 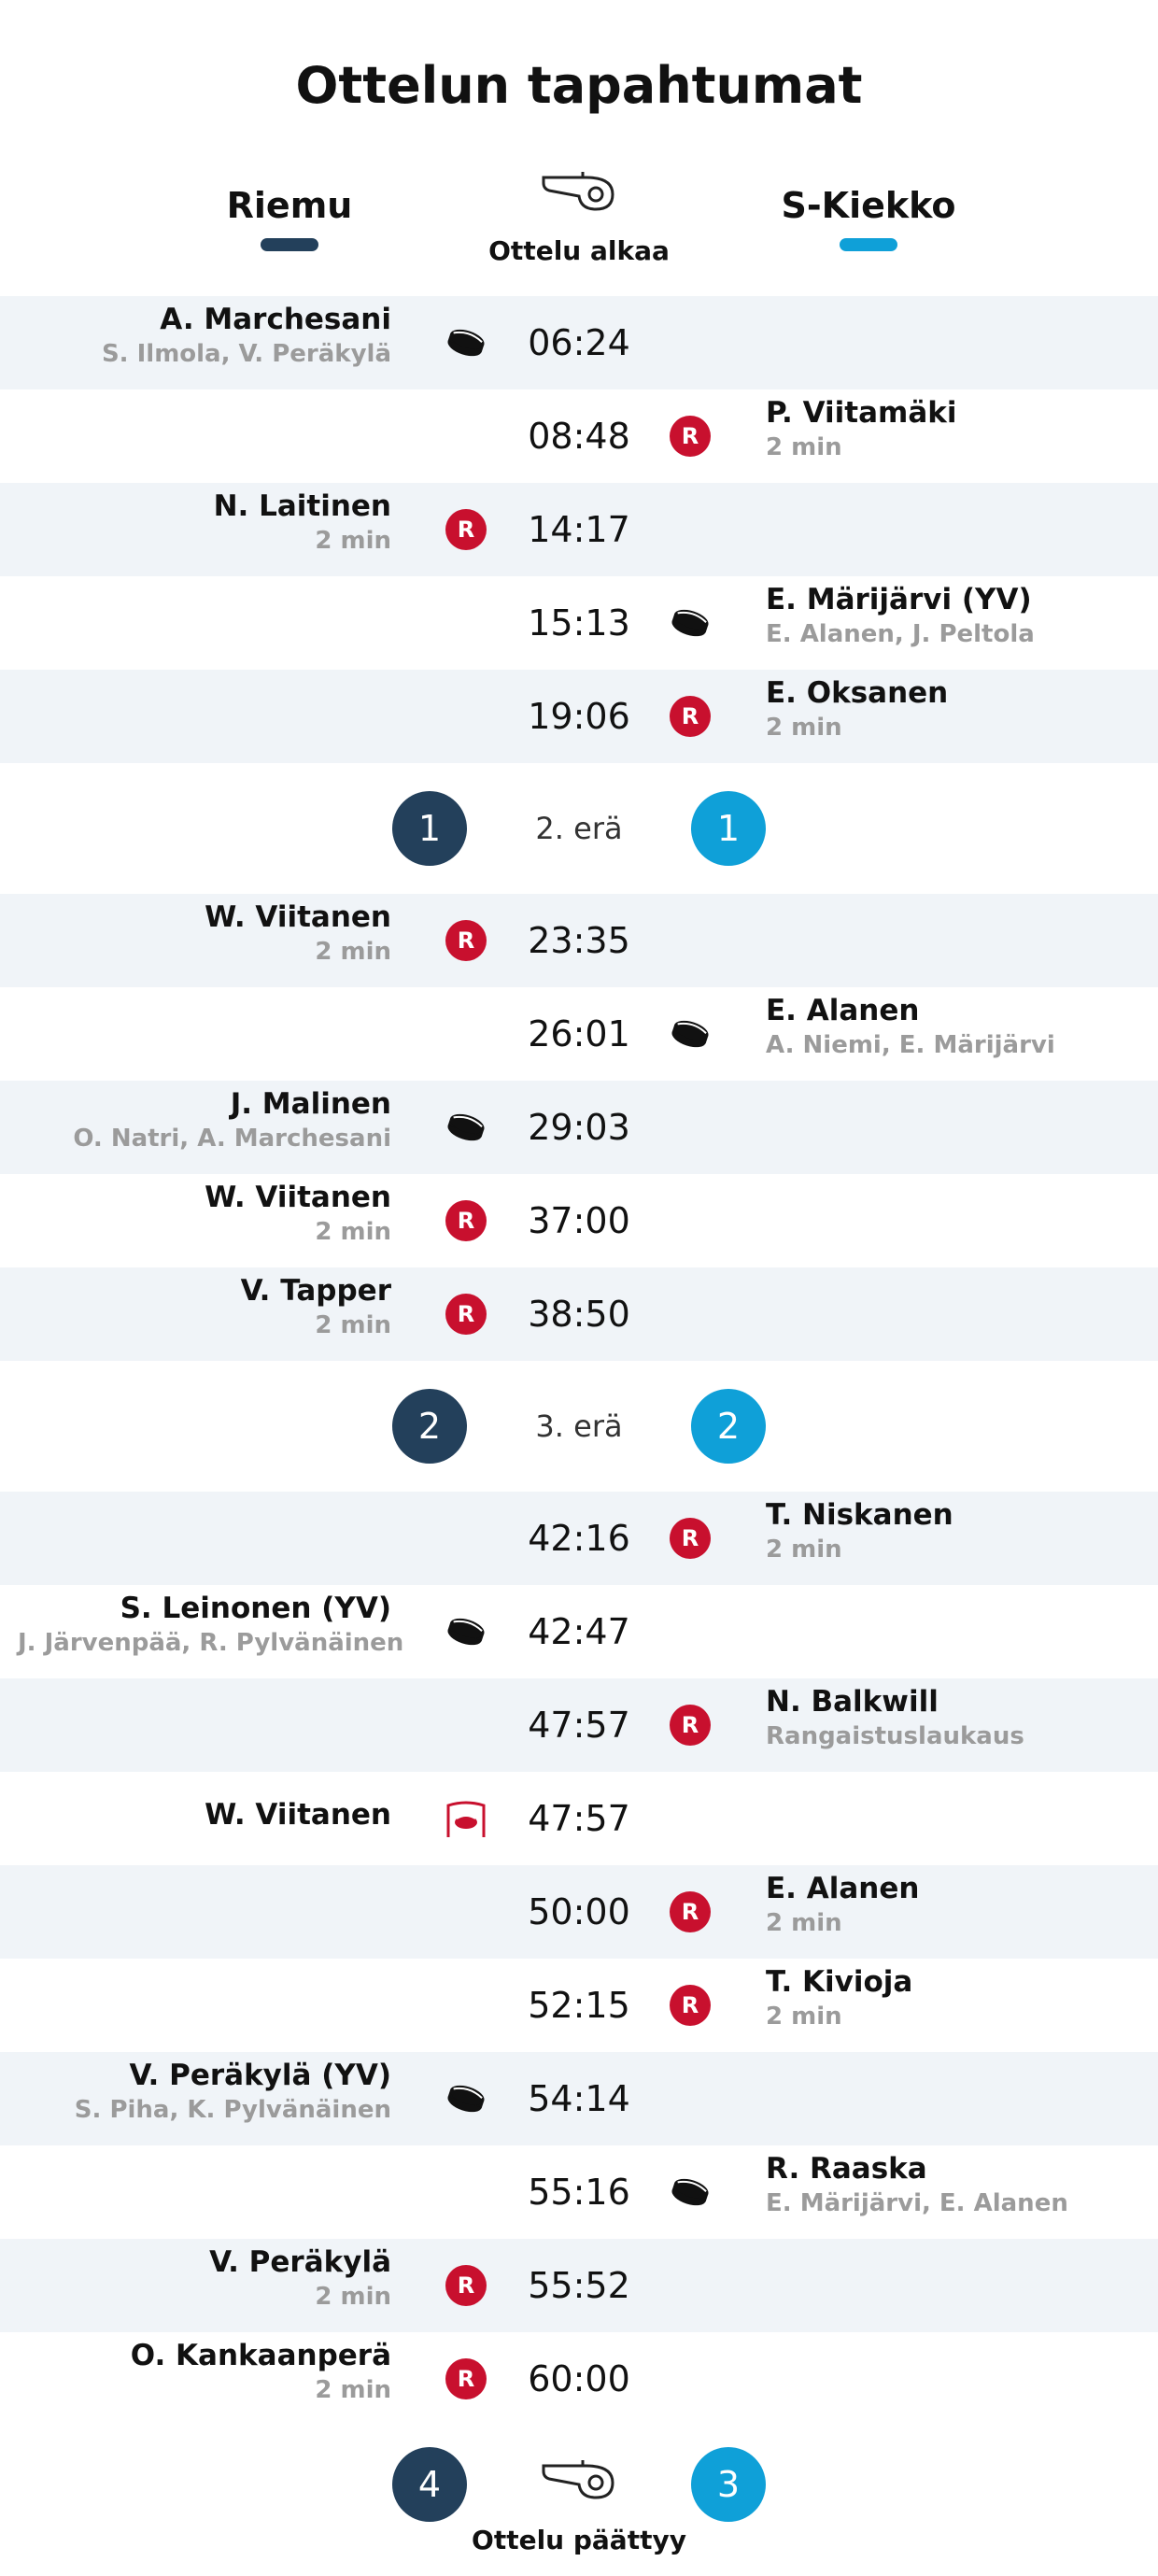 What do you see at coordinates (728, 1426) in the screenshot?
I see `away-period-score: 2` at bounding box center [728, 1426].